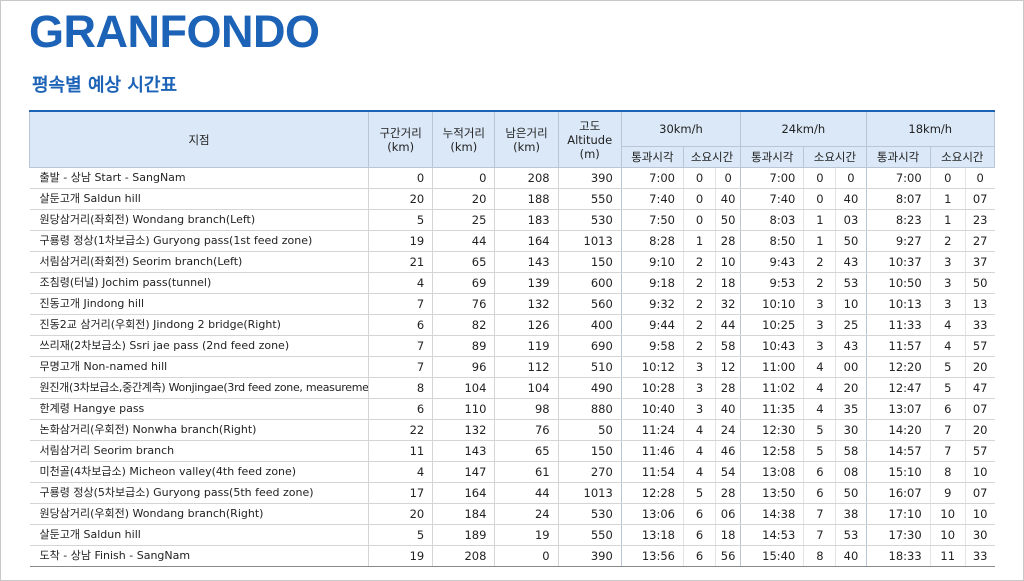 This screenshot has width=1024, height=581. I want to click on section-distance-cell: 0, so click(400, 178).